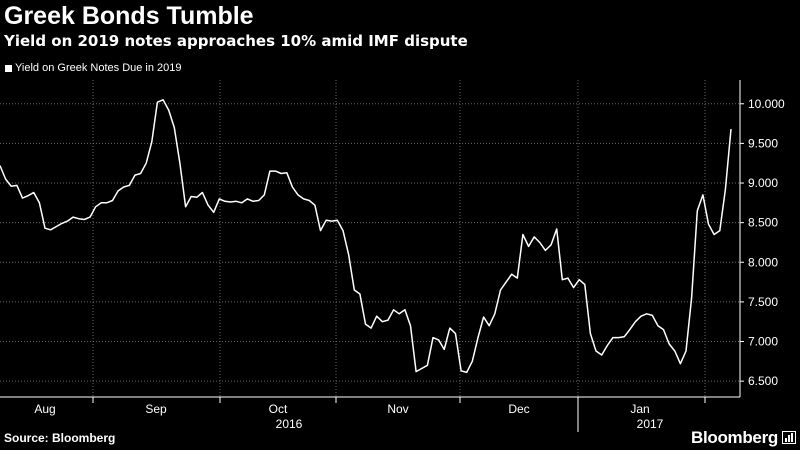 The height and width of the screenshot is (450, 800). Describe the element at coordinates (98, 68) in the screenshot. I see `legend-label: Yield on Greek Notes Due in 2019` at that location.